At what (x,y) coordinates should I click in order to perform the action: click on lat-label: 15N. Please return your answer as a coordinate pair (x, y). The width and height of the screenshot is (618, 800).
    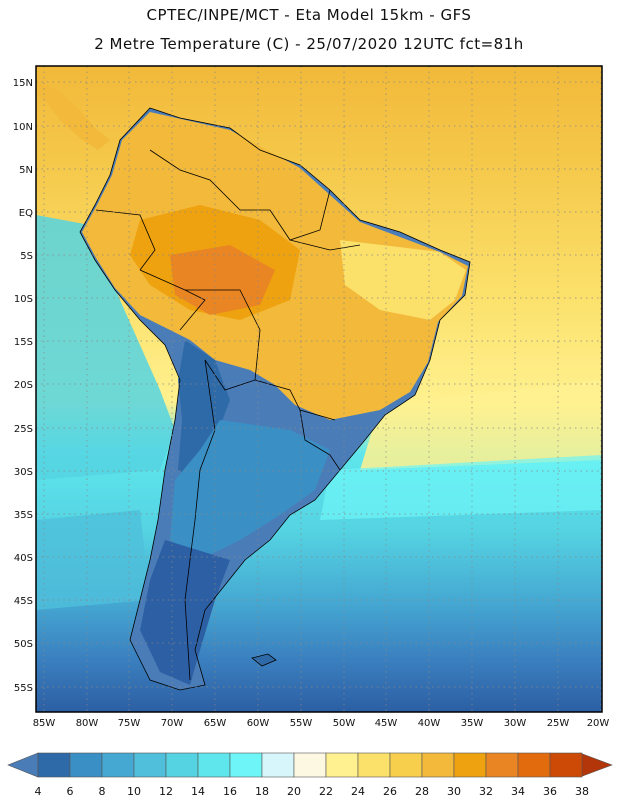
    Looking at the image, I should click on (23, 83).